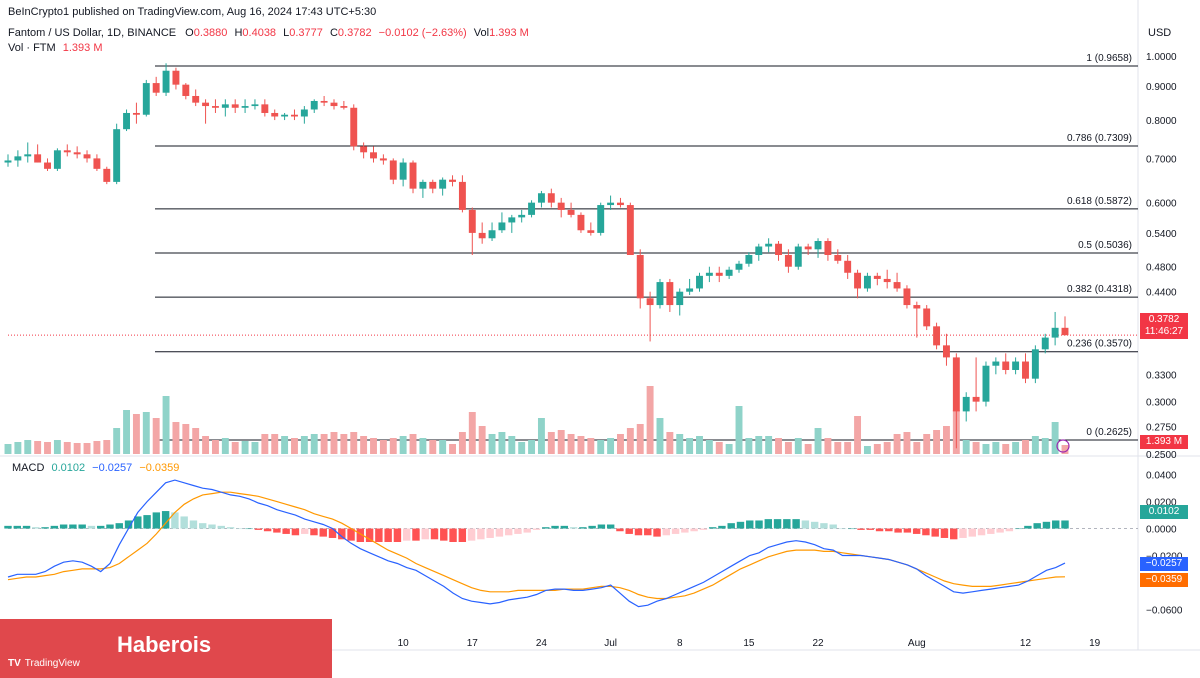  I want to click on currency-label: USD, so click(1160, 33).